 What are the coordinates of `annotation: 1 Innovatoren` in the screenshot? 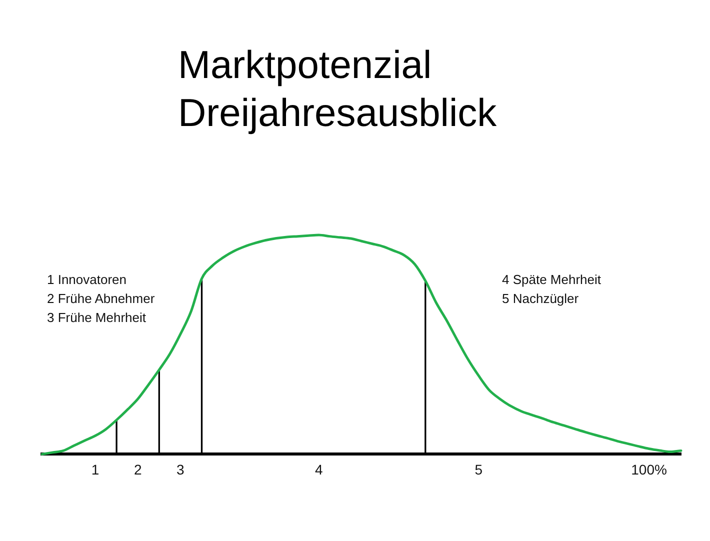 It's located at (87, 280).